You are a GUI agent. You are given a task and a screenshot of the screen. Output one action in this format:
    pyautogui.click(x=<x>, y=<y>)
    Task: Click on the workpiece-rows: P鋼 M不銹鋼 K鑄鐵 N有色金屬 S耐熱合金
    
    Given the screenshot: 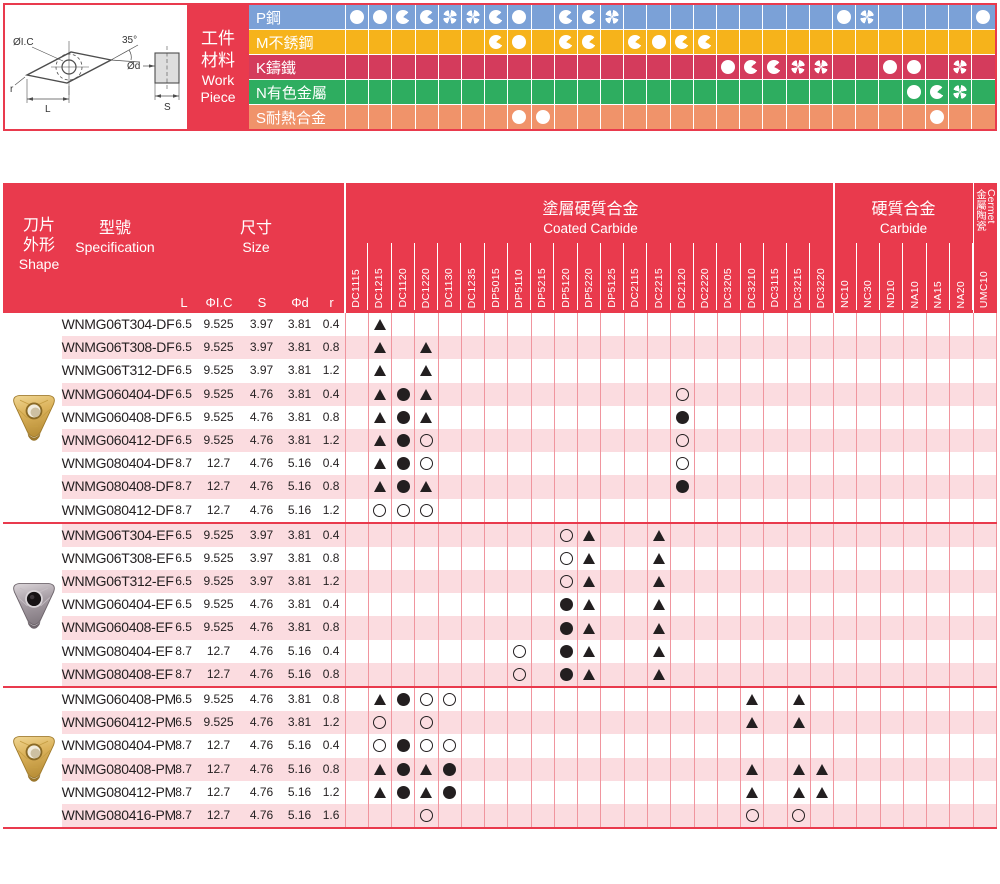 What is the action you would take?
    pyautogui.click(x=622, y=67)
    